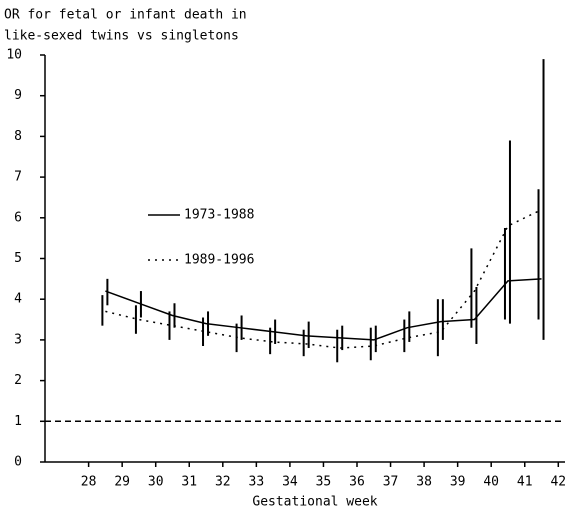  What do you see at coordinates (223, 482) in the screenshot?
I see `x-tick-label: 32` at bounding box center [223, 482].